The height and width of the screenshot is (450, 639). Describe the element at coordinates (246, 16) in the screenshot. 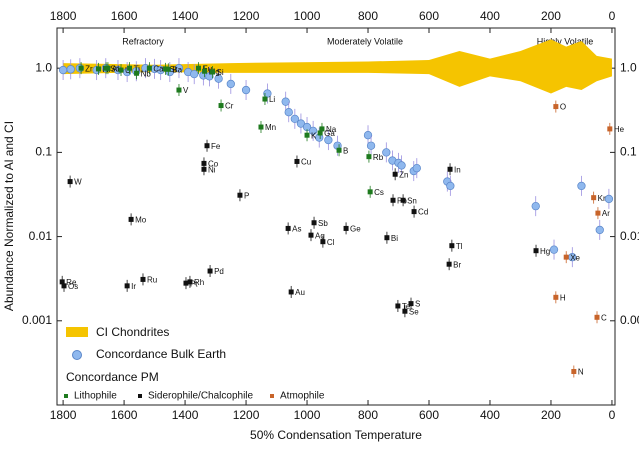

I see `x-tick-label-top: 1200` at that location.